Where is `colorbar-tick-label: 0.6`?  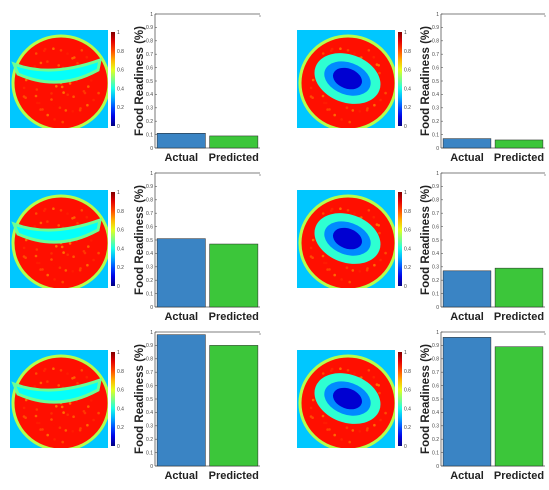
colorbar-tick-label: 0.6 is located at coordinates (120, 391).